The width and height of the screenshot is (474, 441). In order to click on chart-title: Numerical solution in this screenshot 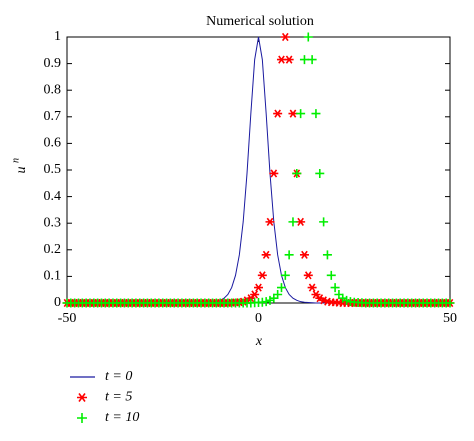, I will do `click(260, 21)`.